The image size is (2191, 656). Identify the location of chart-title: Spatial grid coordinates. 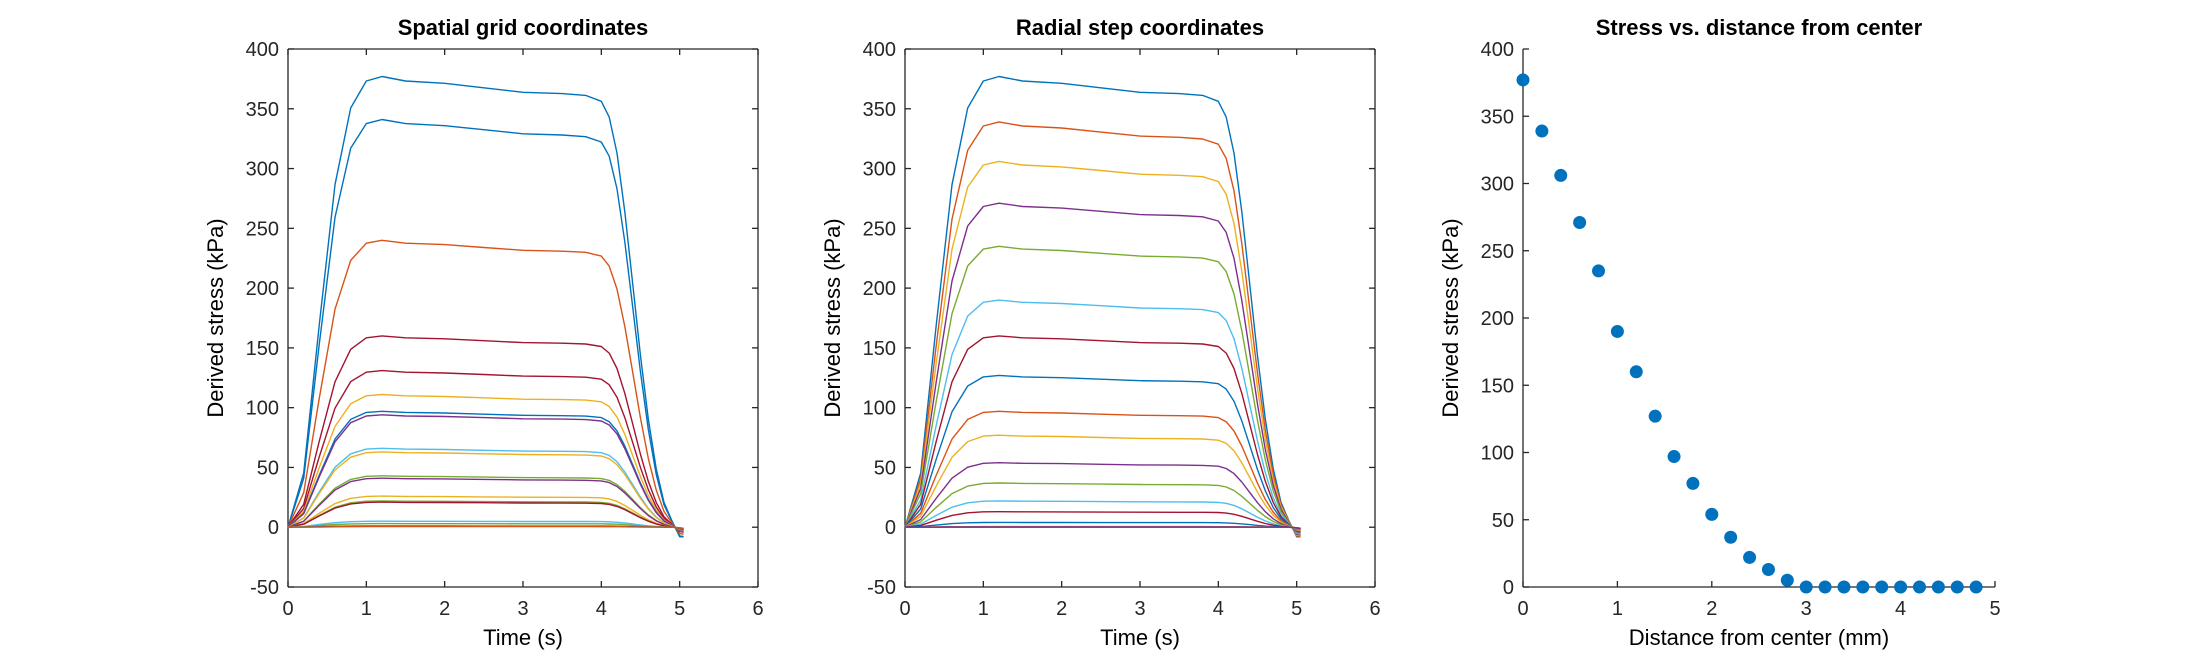
(523, 27).